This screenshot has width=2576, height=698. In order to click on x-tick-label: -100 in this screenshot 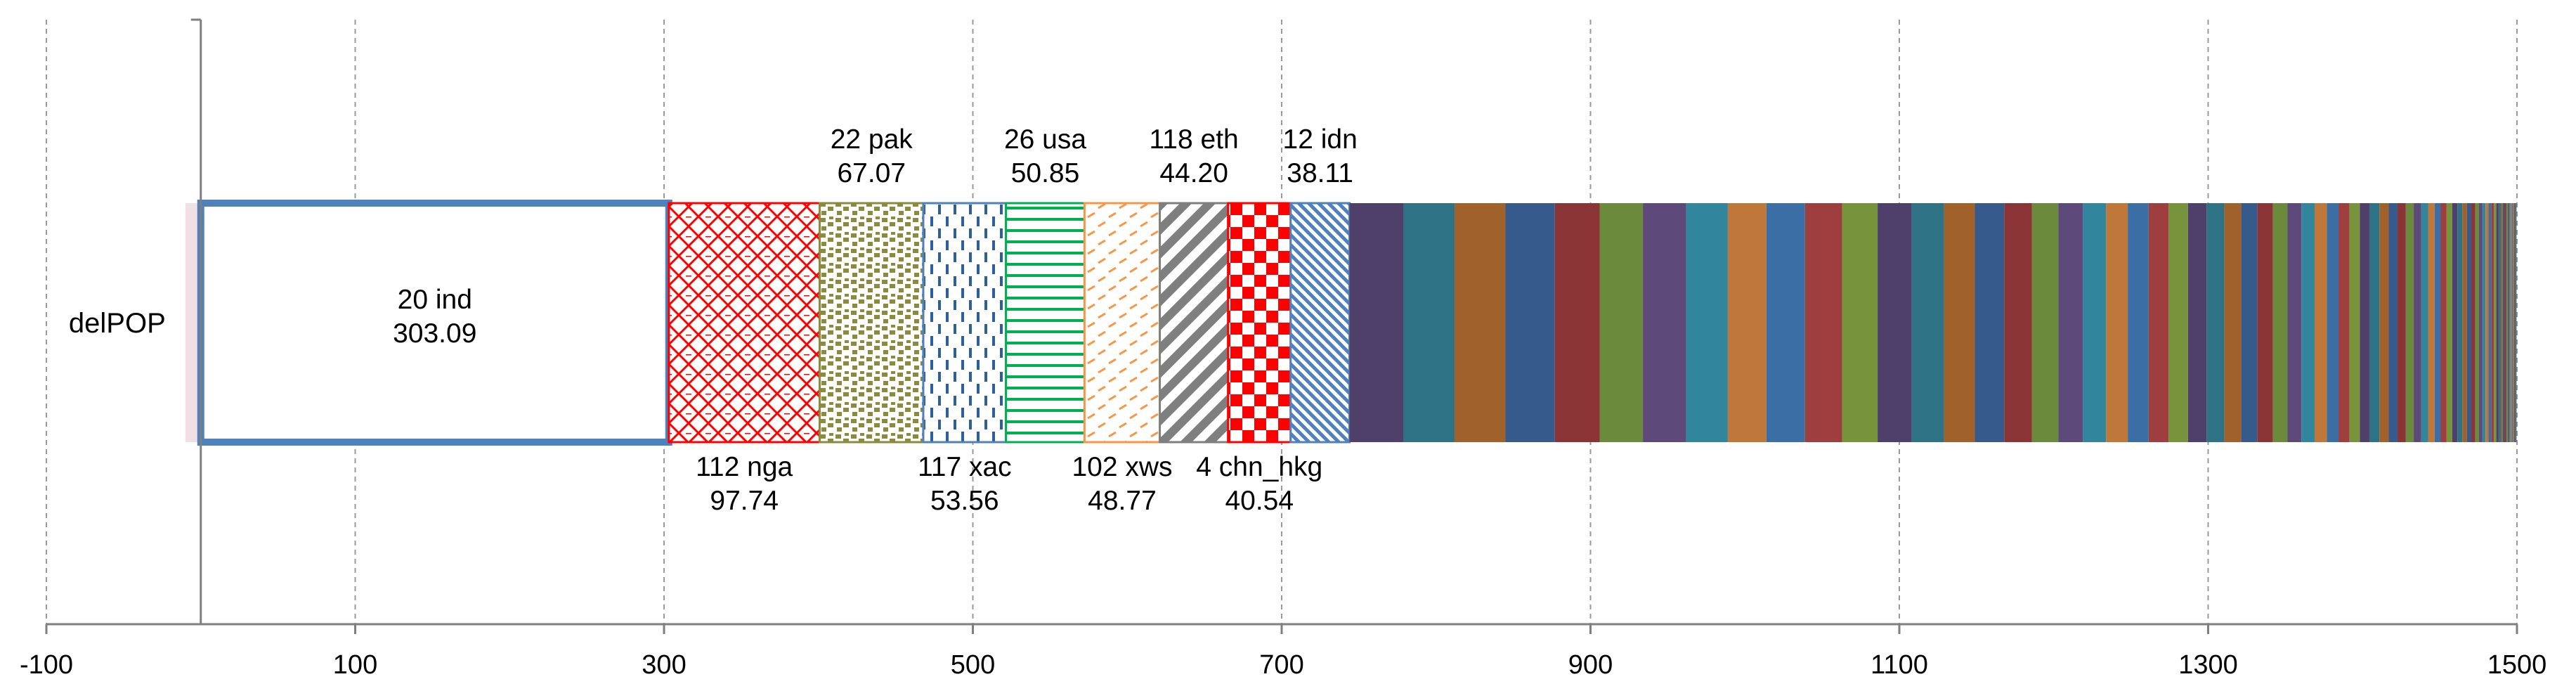, I will do `click(46, 665)`.